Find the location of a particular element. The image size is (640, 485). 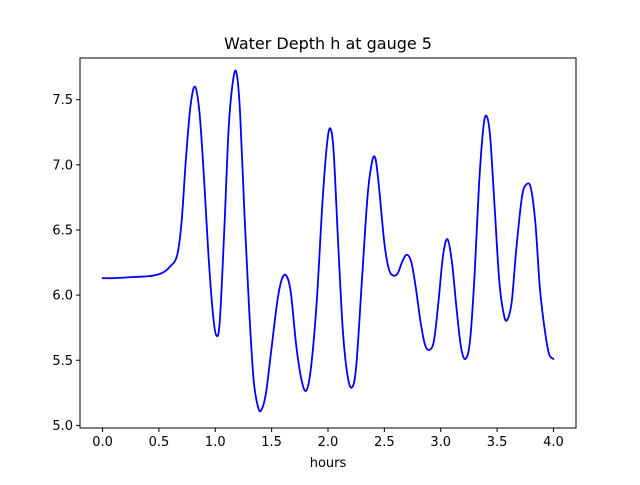

y-tick-label: 6.5 is located at coordinates (62, 230).